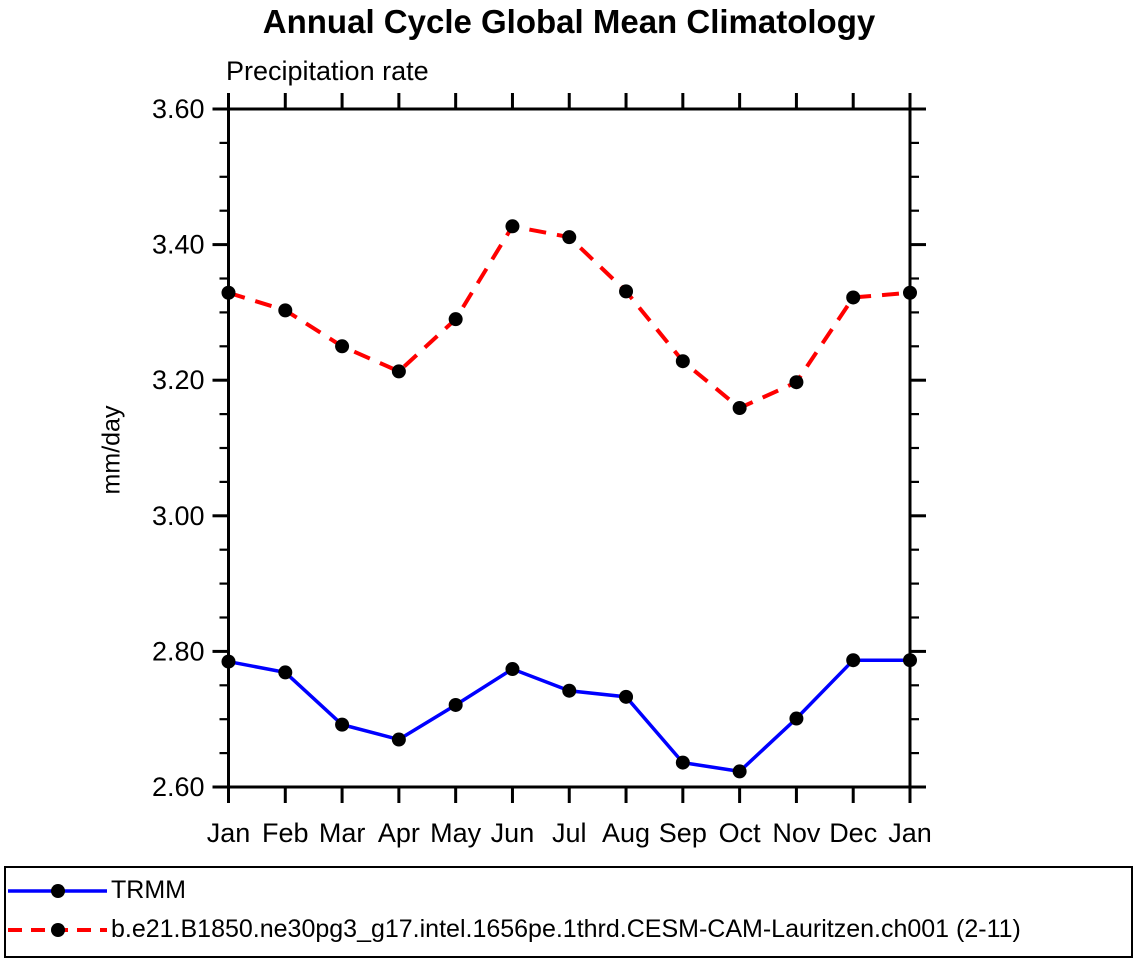 The width and height of the screenshot is (1138, 964). What do you see at coordinates (178, 380) in the screenshot?
I see `y-tick-label: 3.20` at bounding box center [178, 380].